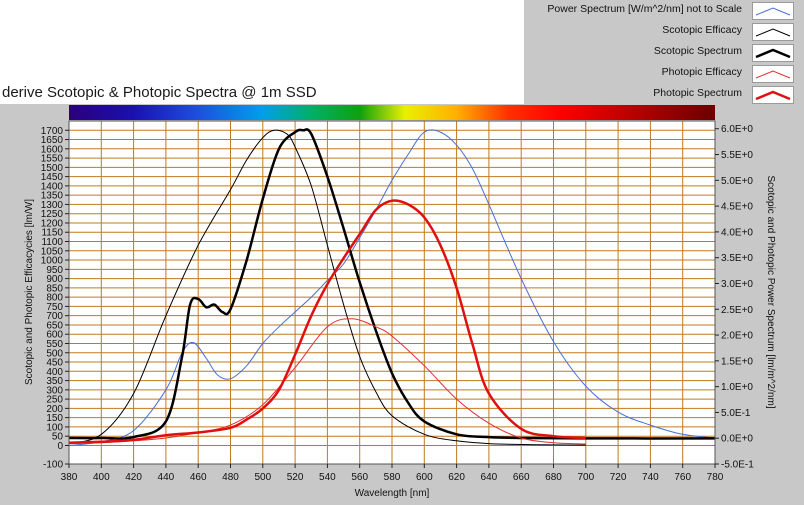  Describe the element at coordinates (715, 477) in the screenshot. I see `x-tick-label: 780` at that location.